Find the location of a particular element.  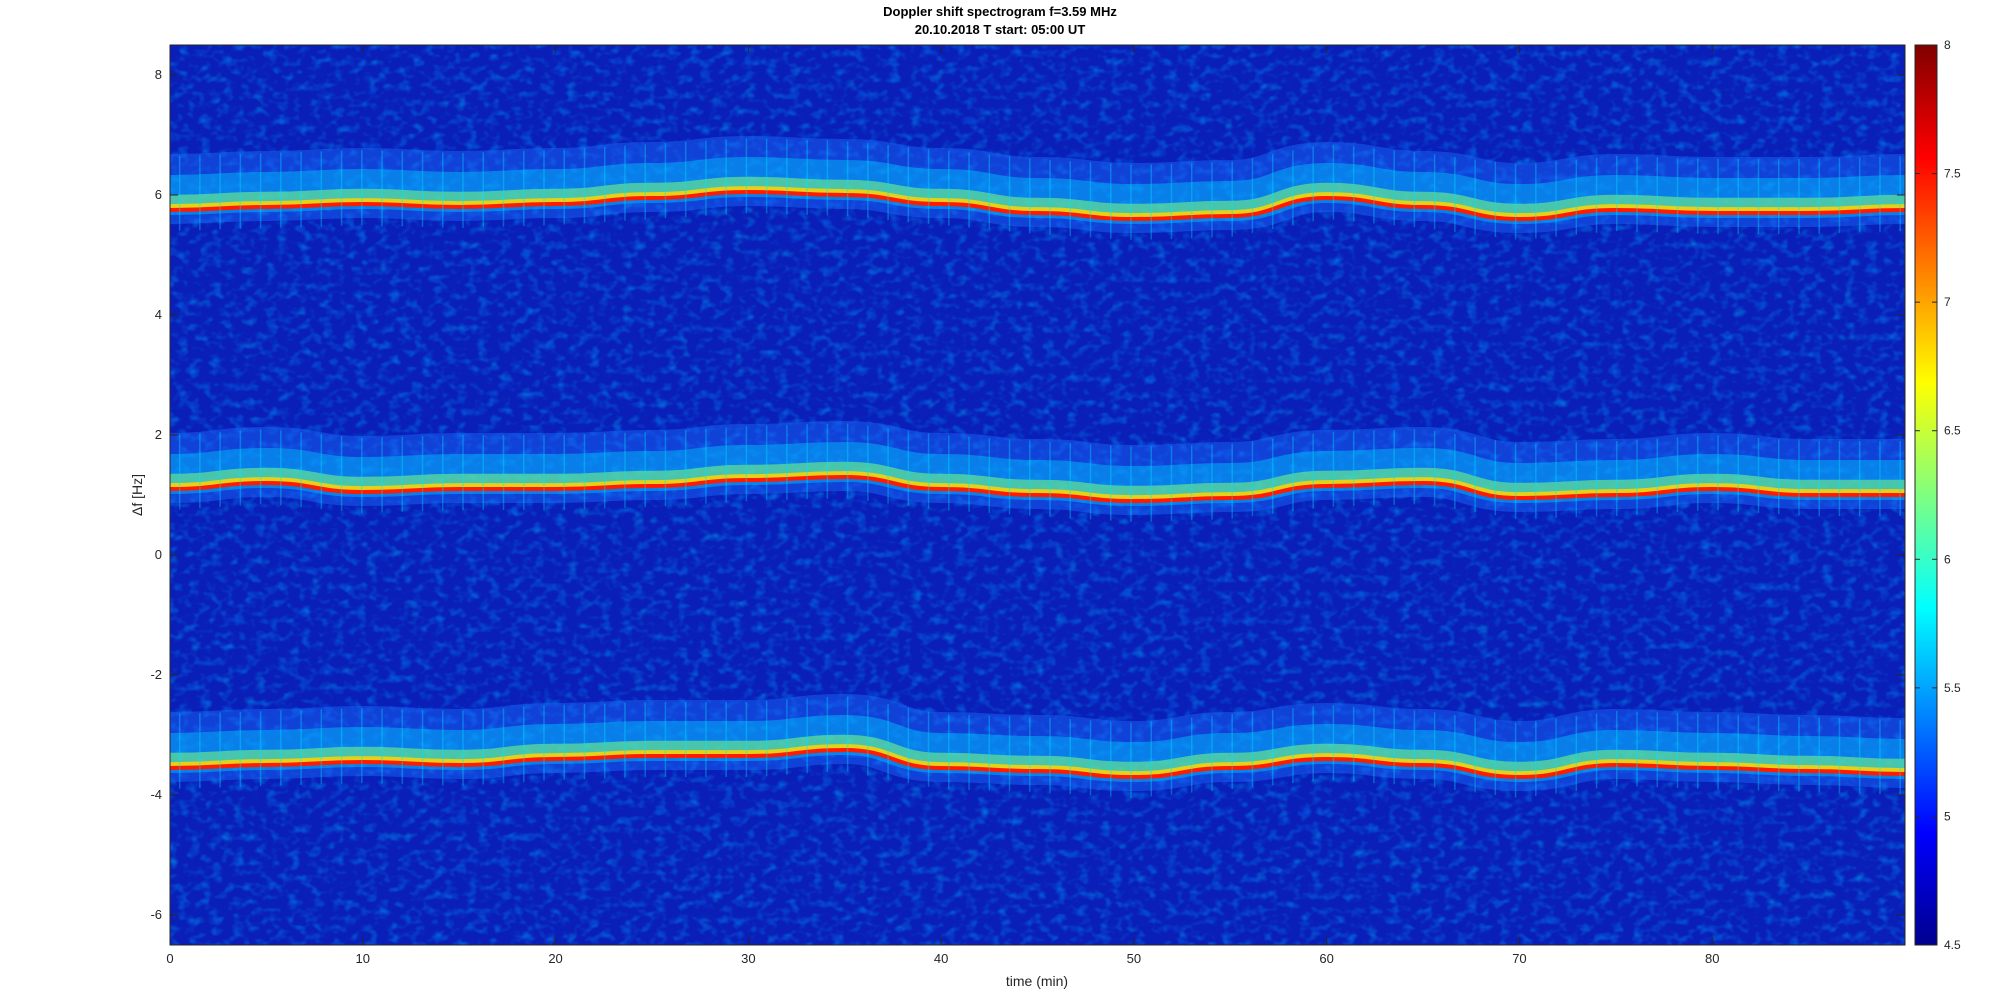

y-tick-label: -4 is located at coordinates (156, 794).